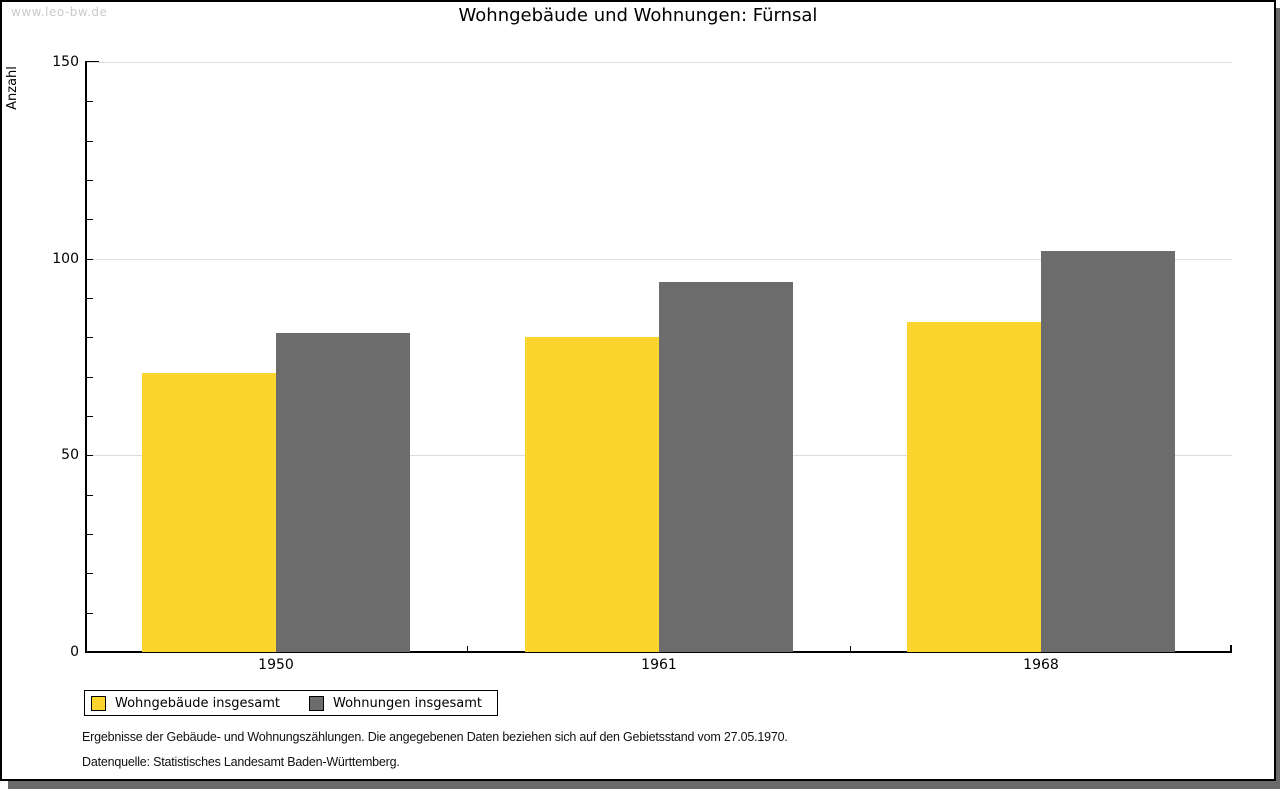  Describe the element at coordinates (98, 703) in the screenshot. I see `legend-swatch-yellow-icon` at that location.